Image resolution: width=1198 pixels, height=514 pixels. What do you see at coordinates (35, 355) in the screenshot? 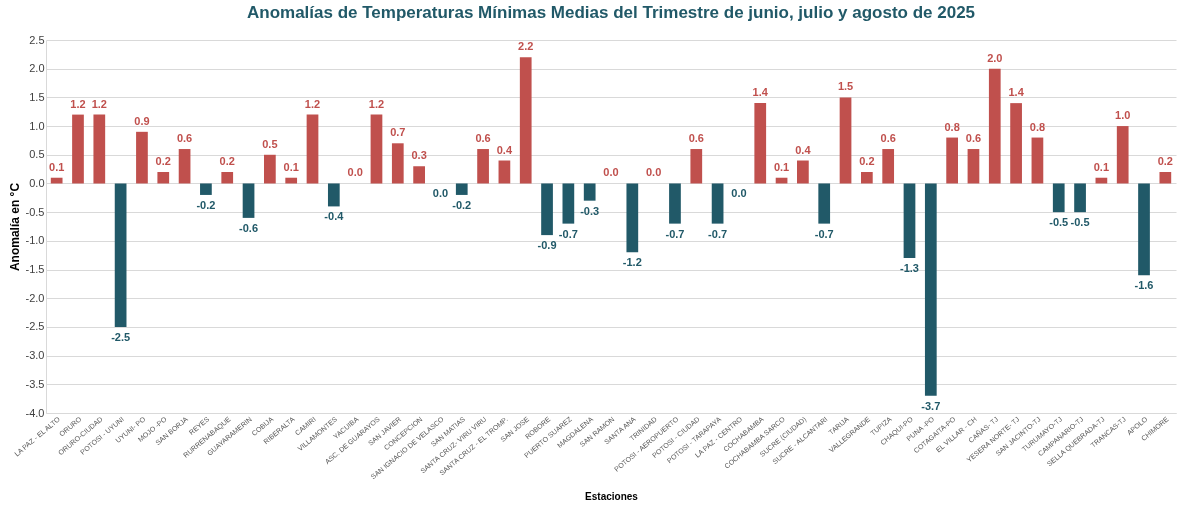
I see `y-tick-label: -3.0` at bounding box center [35, 355].